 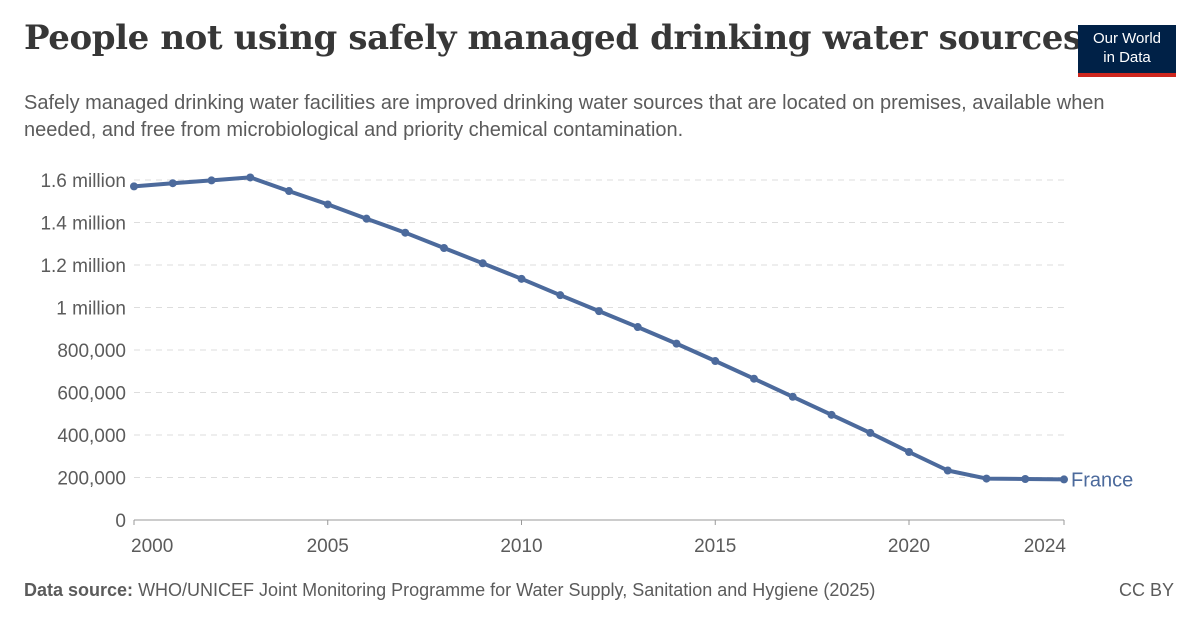 What do you see at coordinates (83, 224) in the screenshot?
I see `y-tick-label: 1.4 million` at bounding box center [83, 224].